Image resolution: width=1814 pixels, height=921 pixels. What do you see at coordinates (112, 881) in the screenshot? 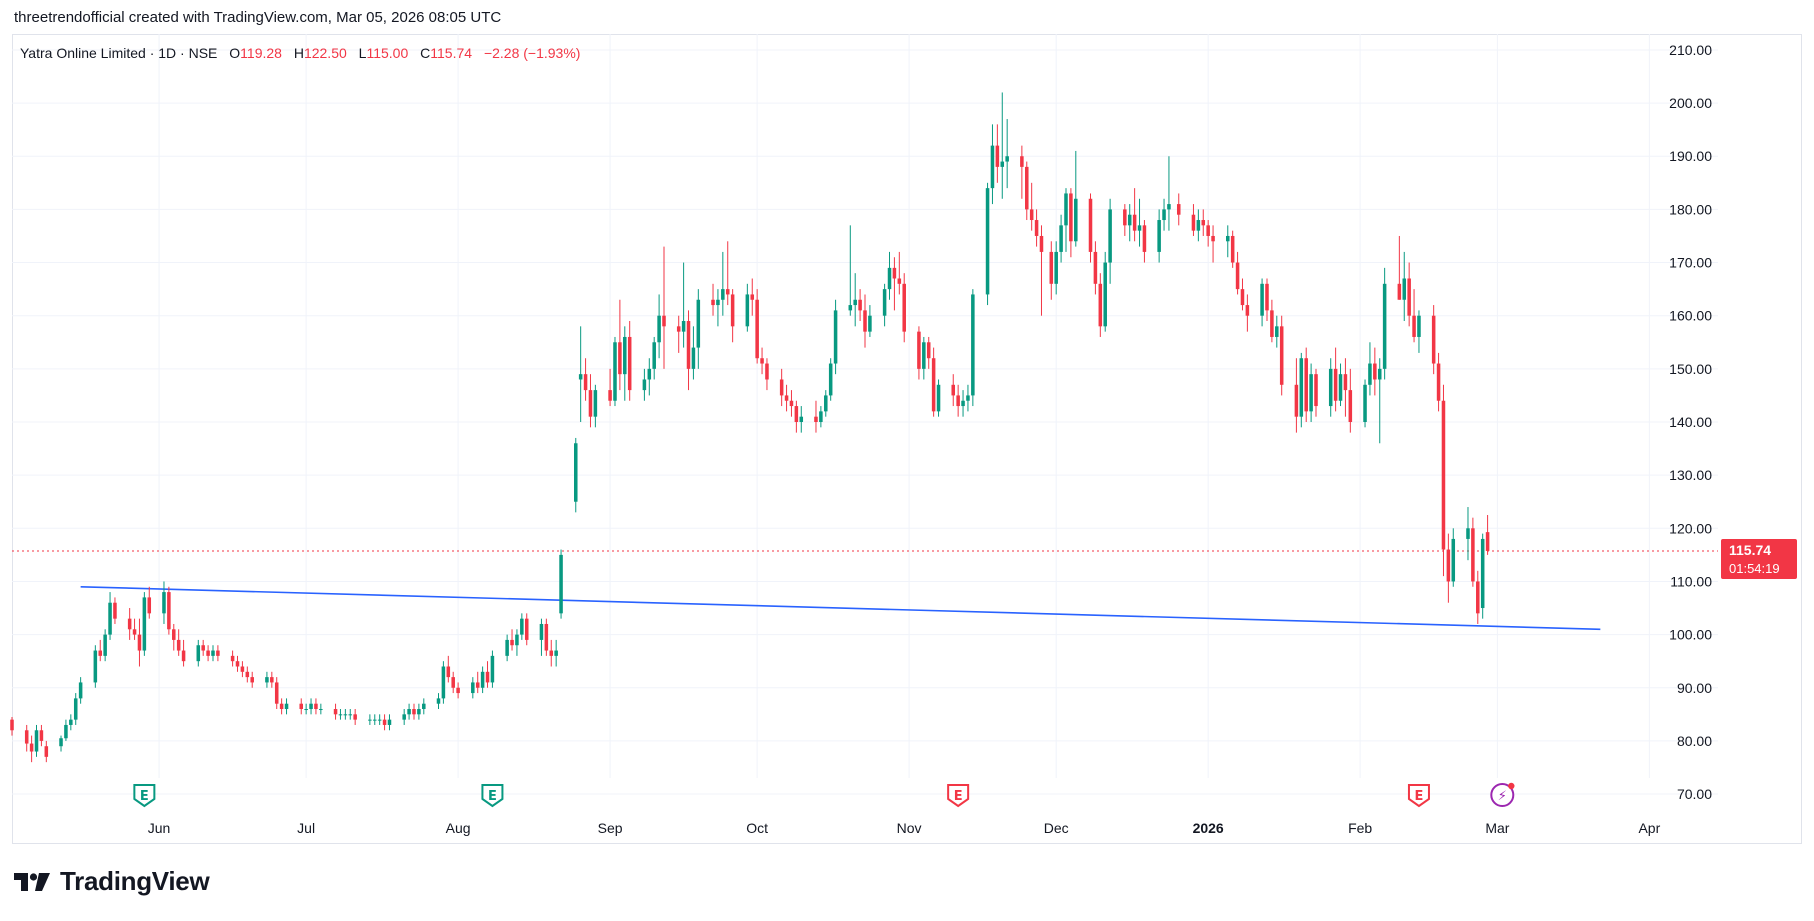
I see `tradingview-brand: TradingView` at bounding box center [112, 881].